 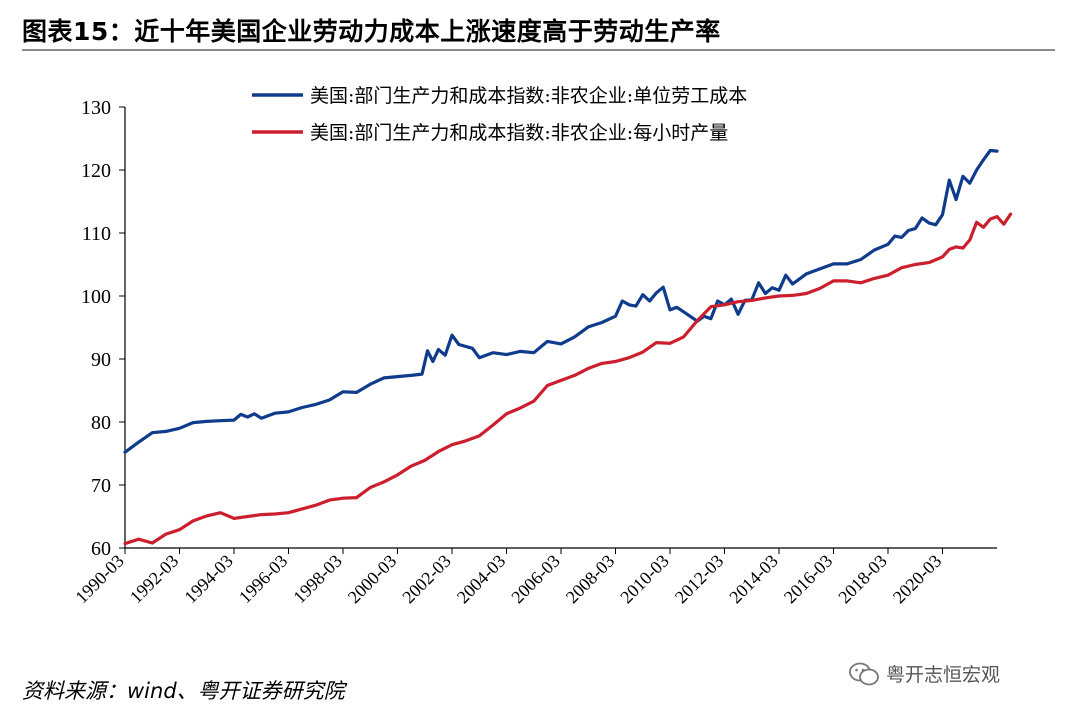 I want to click on x-tick-label: 2016-03, so click(x=808, y=579).